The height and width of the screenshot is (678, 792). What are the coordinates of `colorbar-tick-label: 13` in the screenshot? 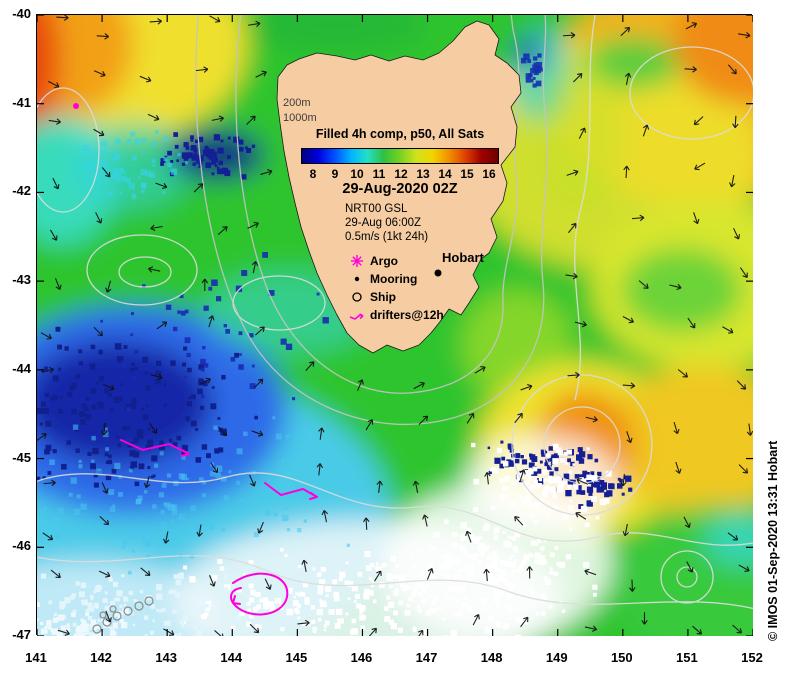 It's located at (423, 174).